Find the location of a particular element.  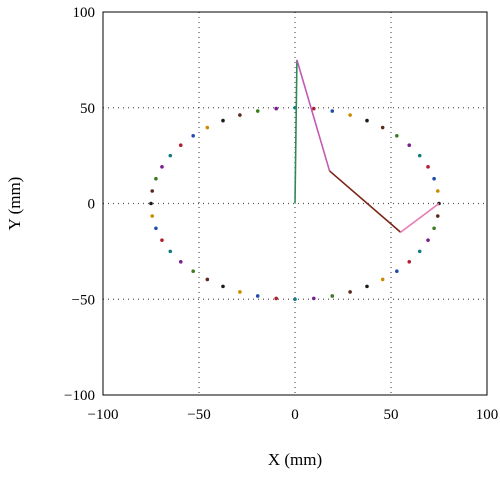

y-tick-label: 0 is located at coordinates (92, 205).